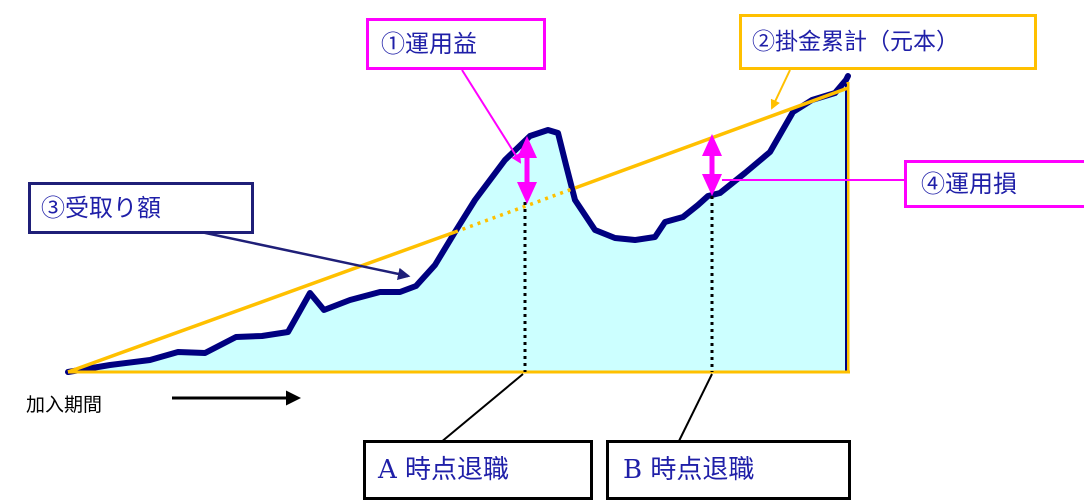 This screenshot has width=1084, height=500. Describe the element at coordinates (712, 165) in the screenshot. I see `loss-double-arrow` at that location.